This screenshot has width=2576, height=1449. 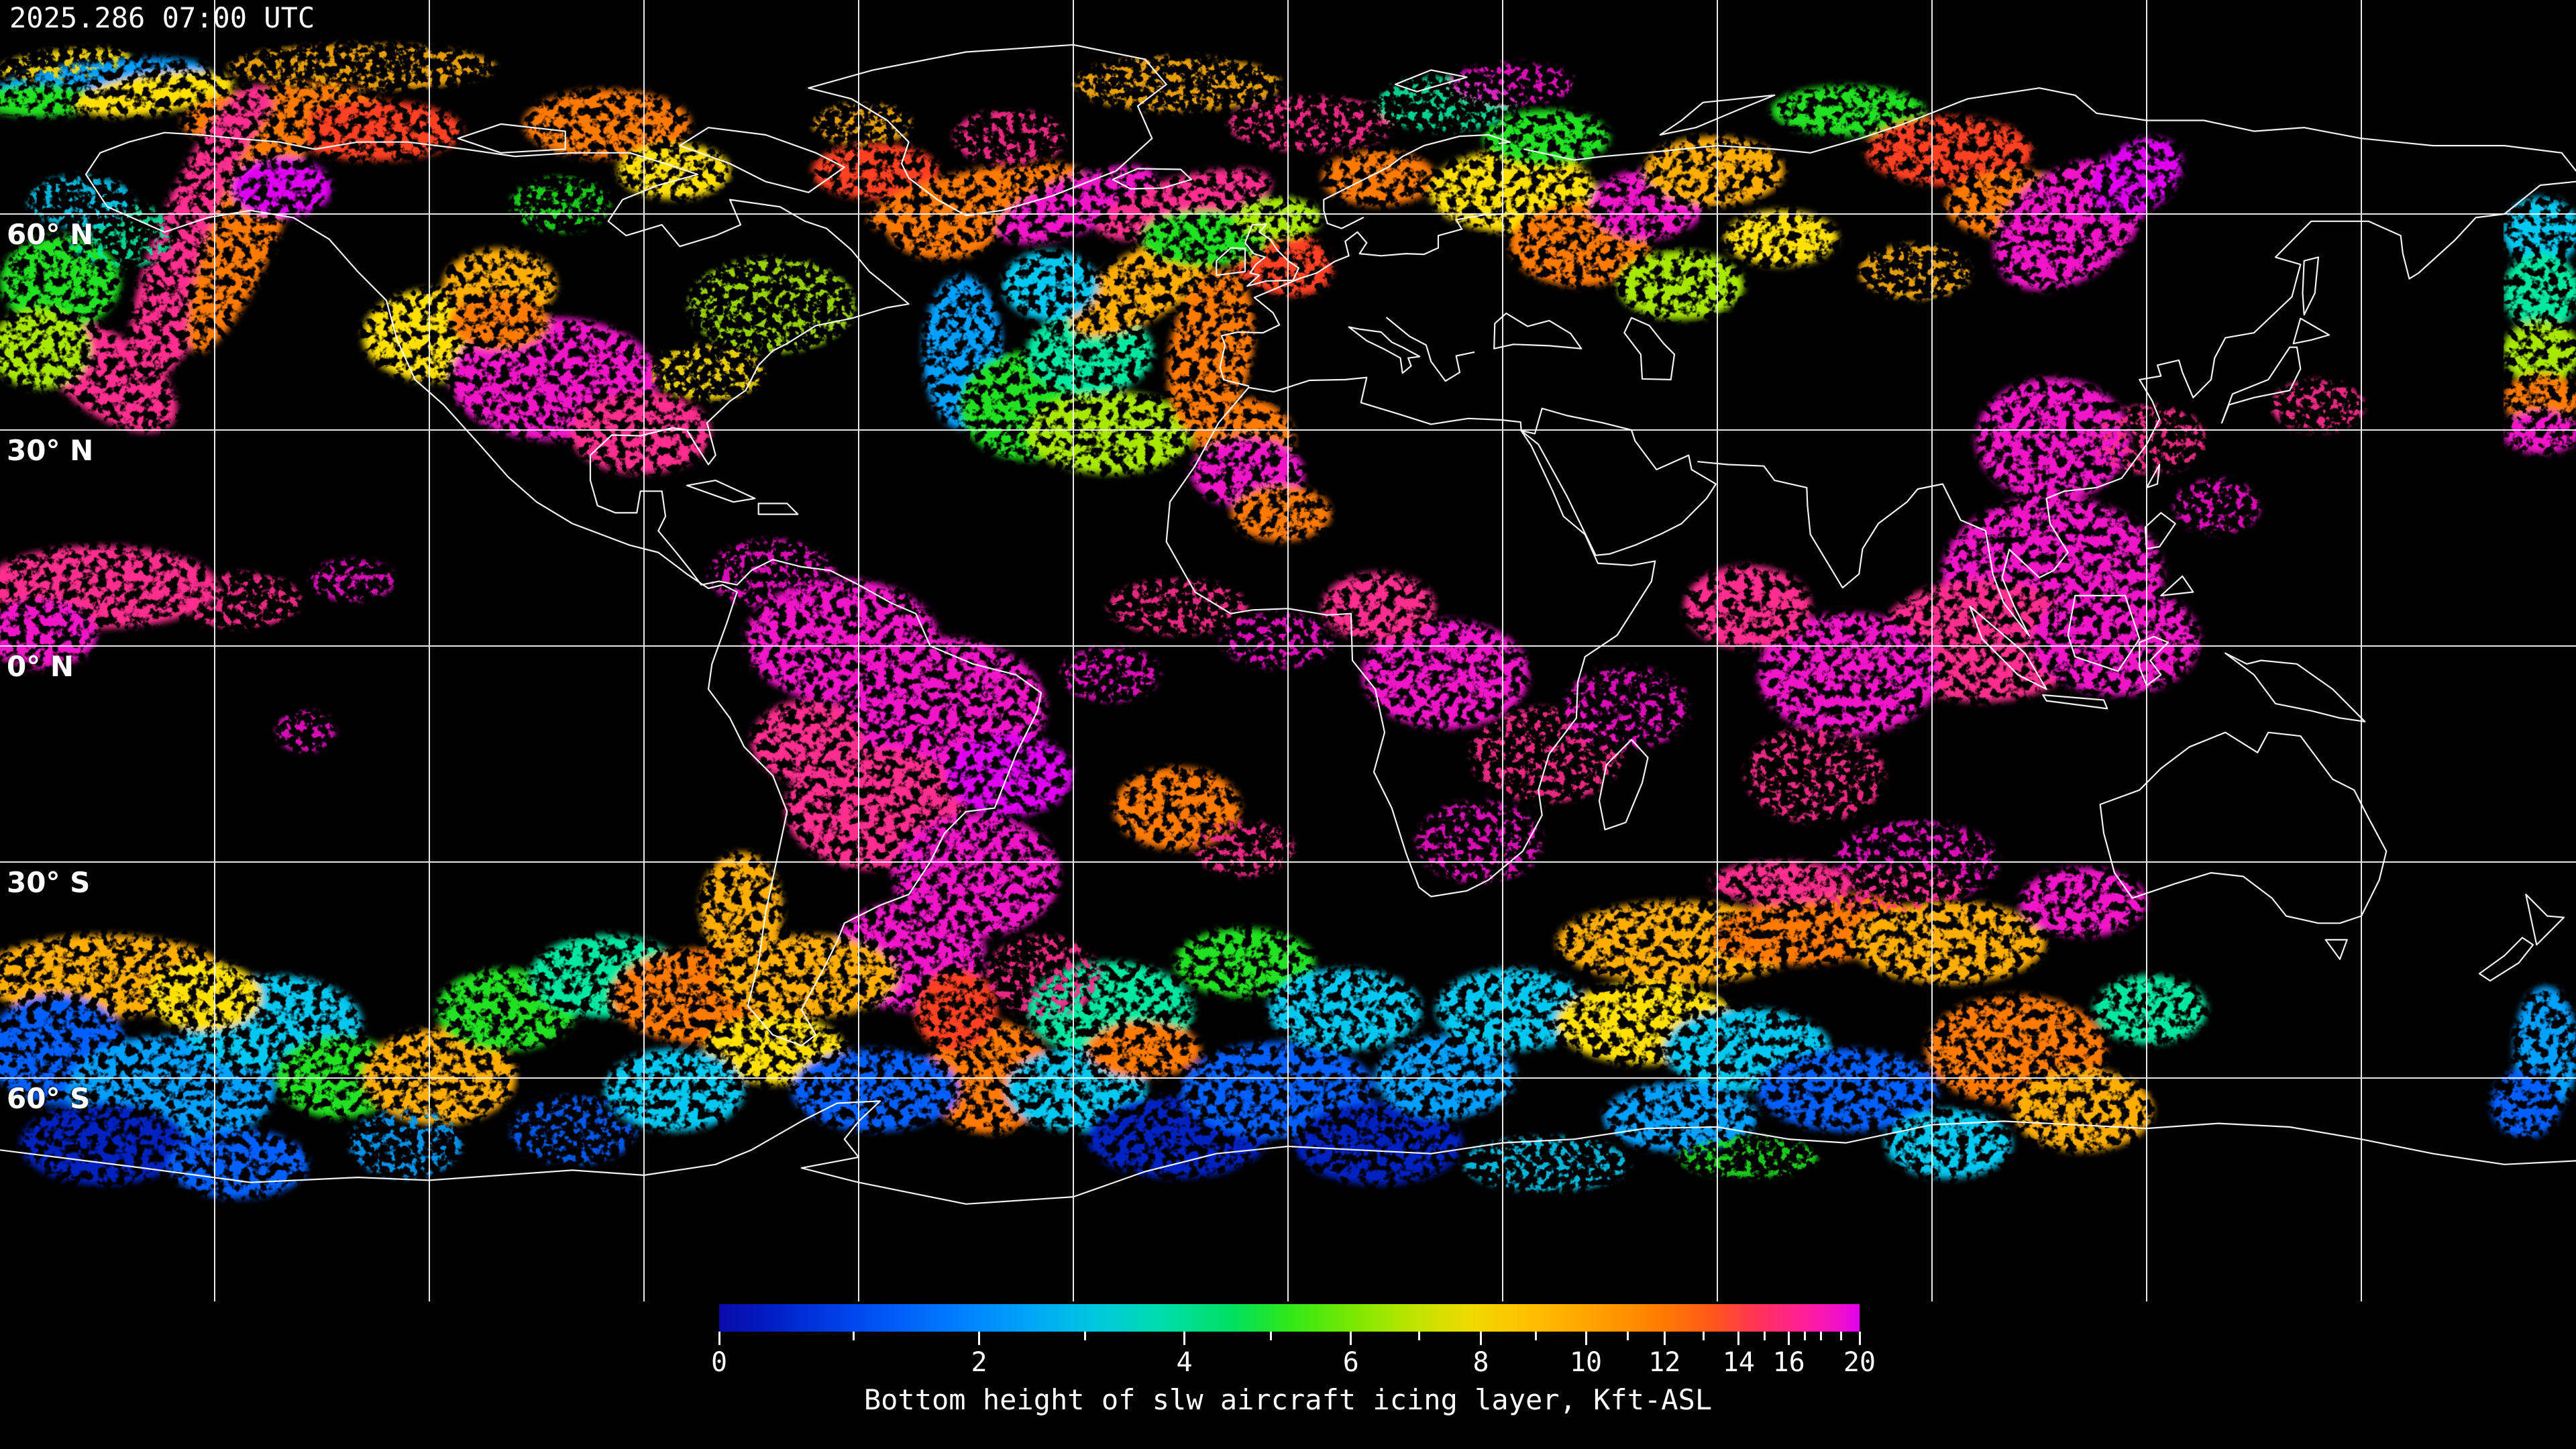 I want to click on cloud-layer-swath-edge, so click(x=2540, y=325).